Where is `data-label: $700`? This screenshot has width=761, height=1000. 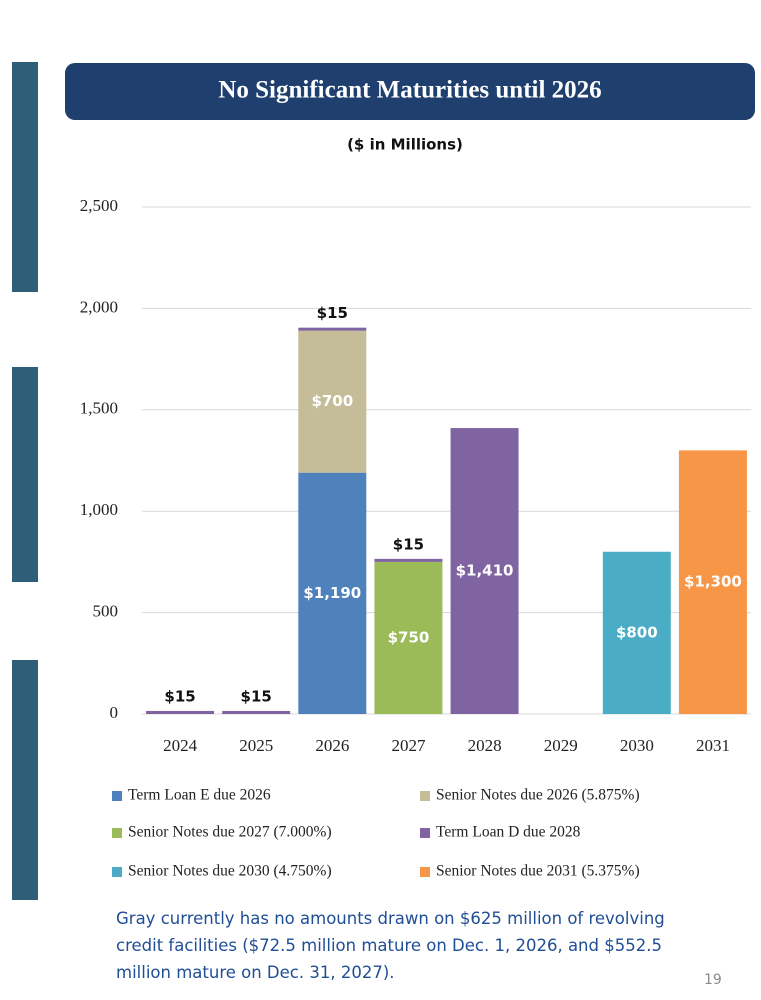
data-label: $700 is located at coordinates (332, 401).